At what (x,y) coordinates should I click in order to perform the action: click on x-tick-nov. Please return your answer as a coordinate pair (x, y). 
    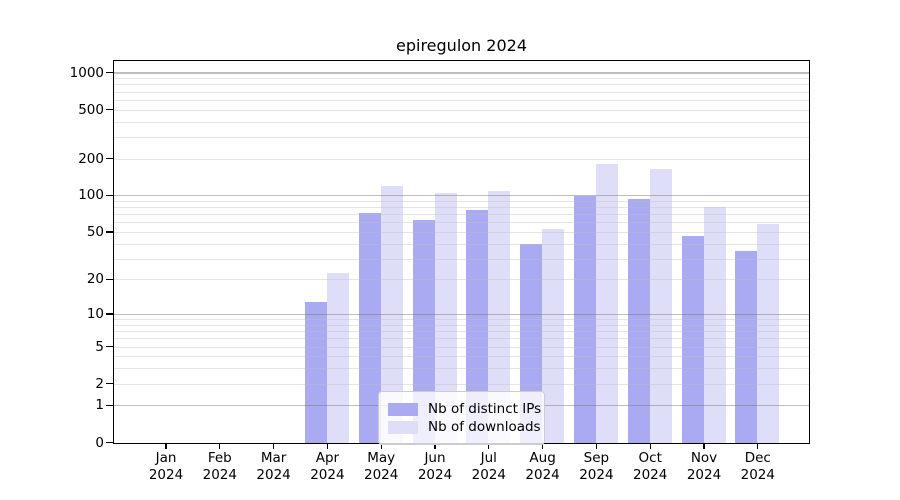
    Looking at the image, I should click on (704, 446).